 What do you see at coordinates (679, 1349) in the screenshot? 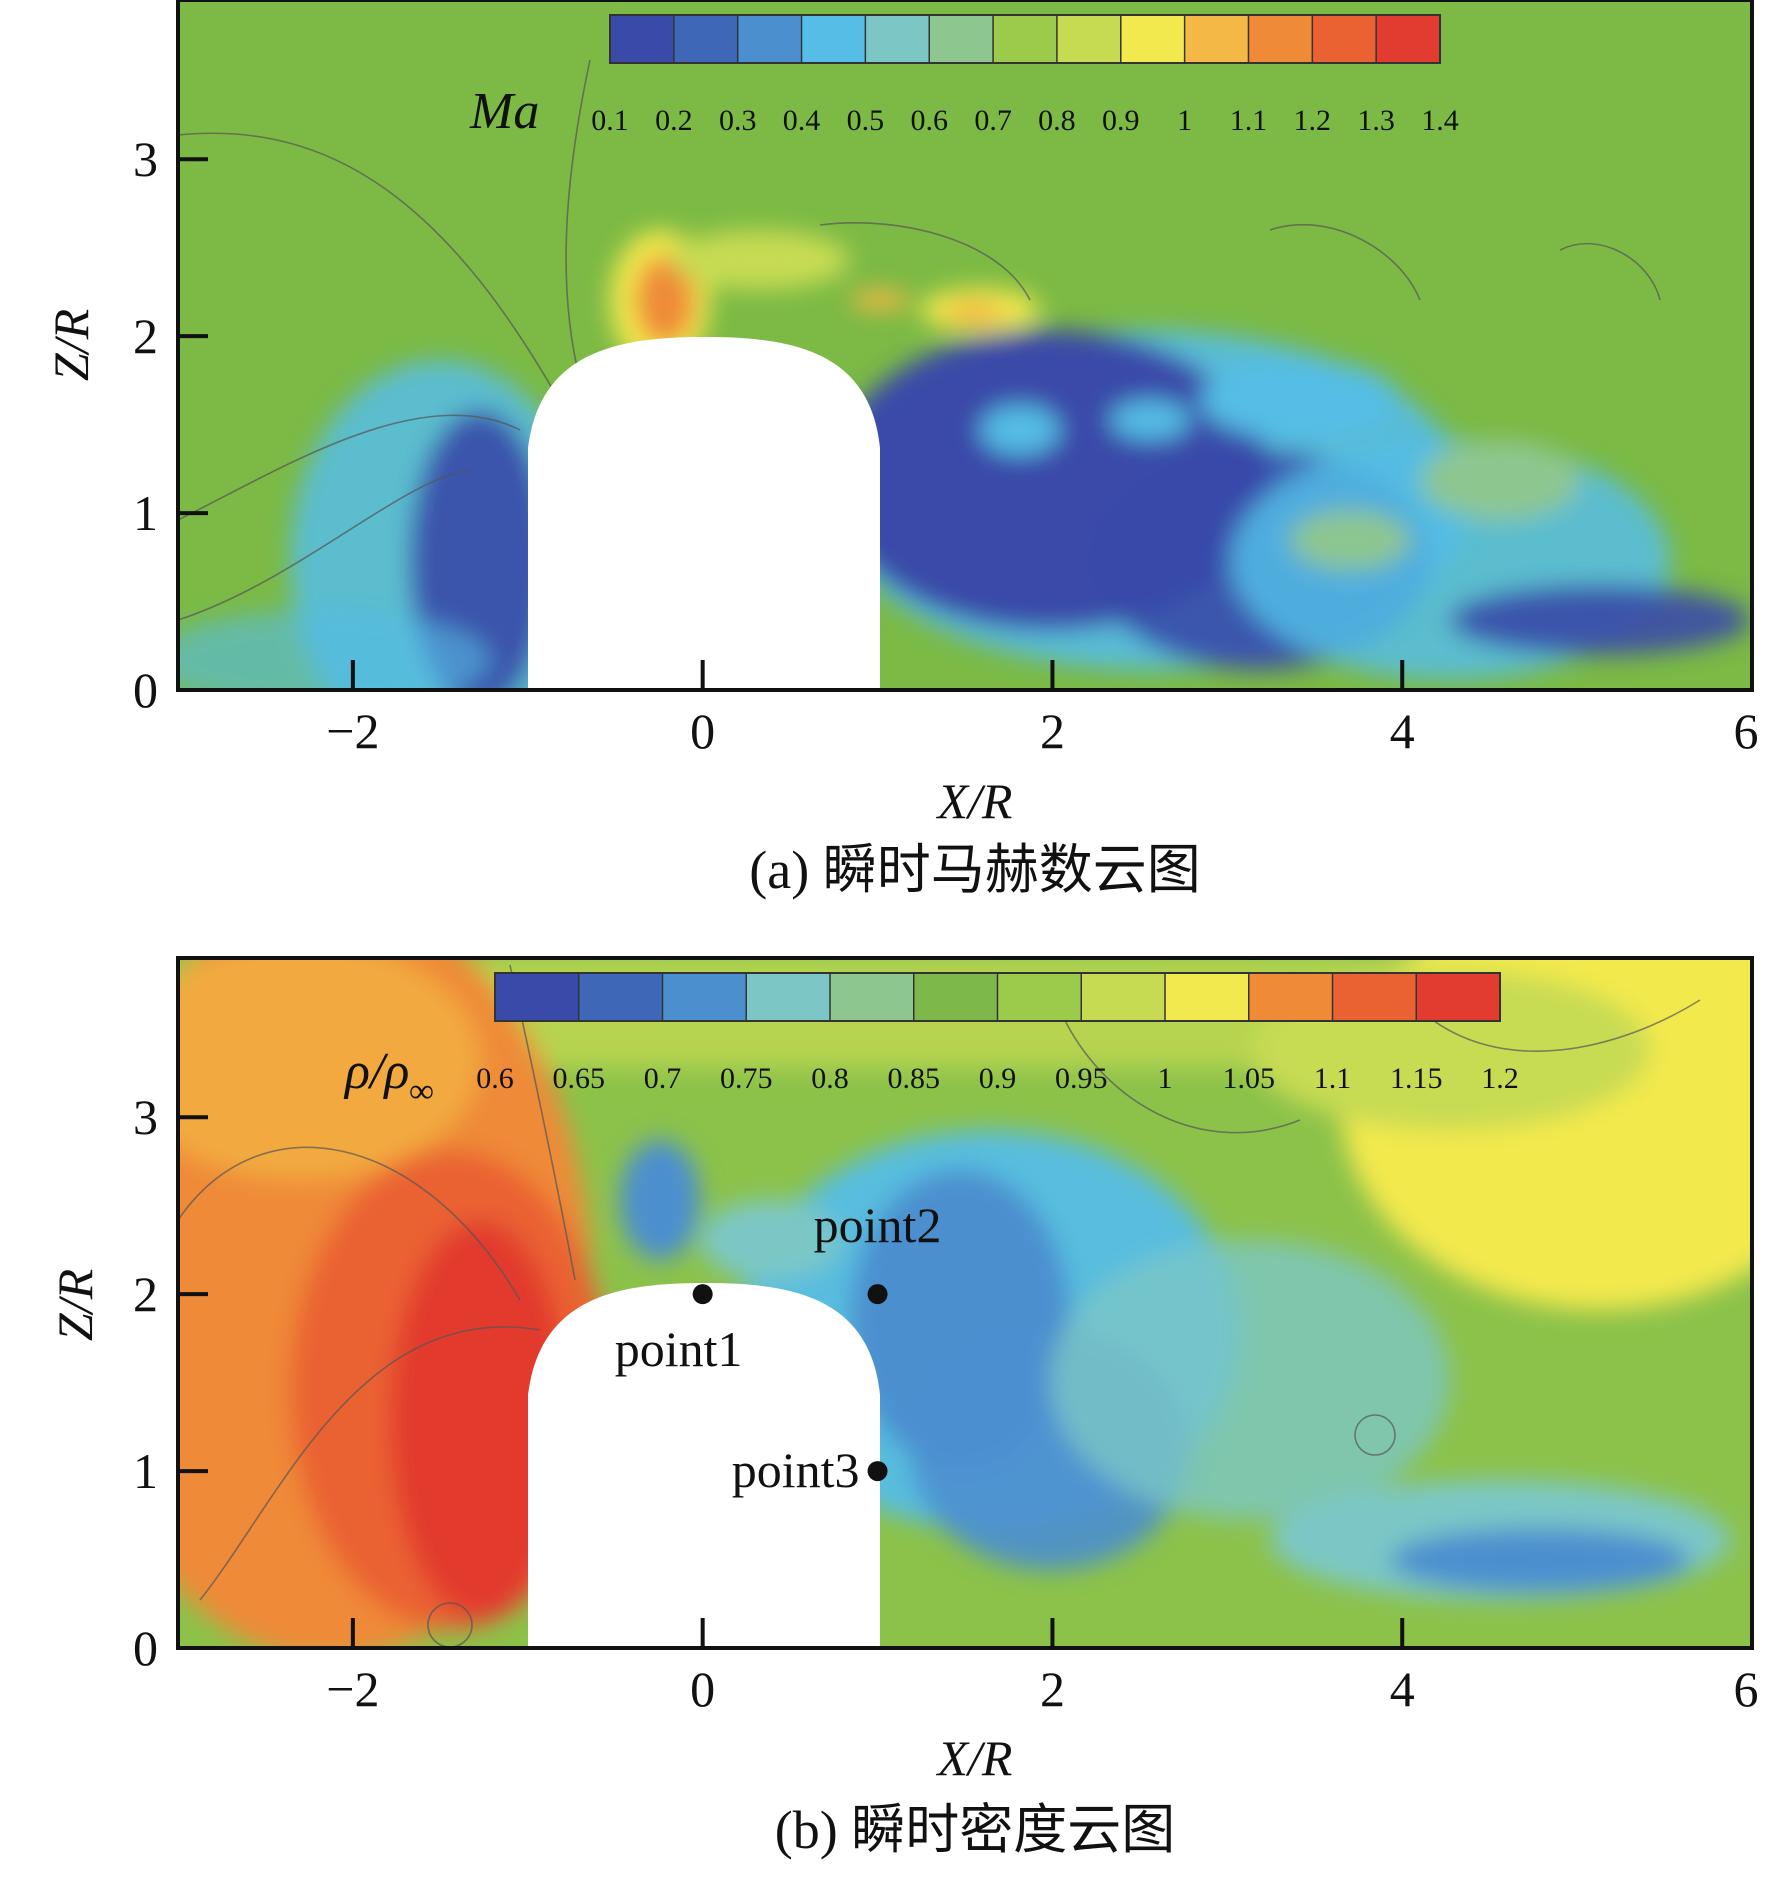
I see `probe-point-label: point1` at bounding box center [679, 1349].